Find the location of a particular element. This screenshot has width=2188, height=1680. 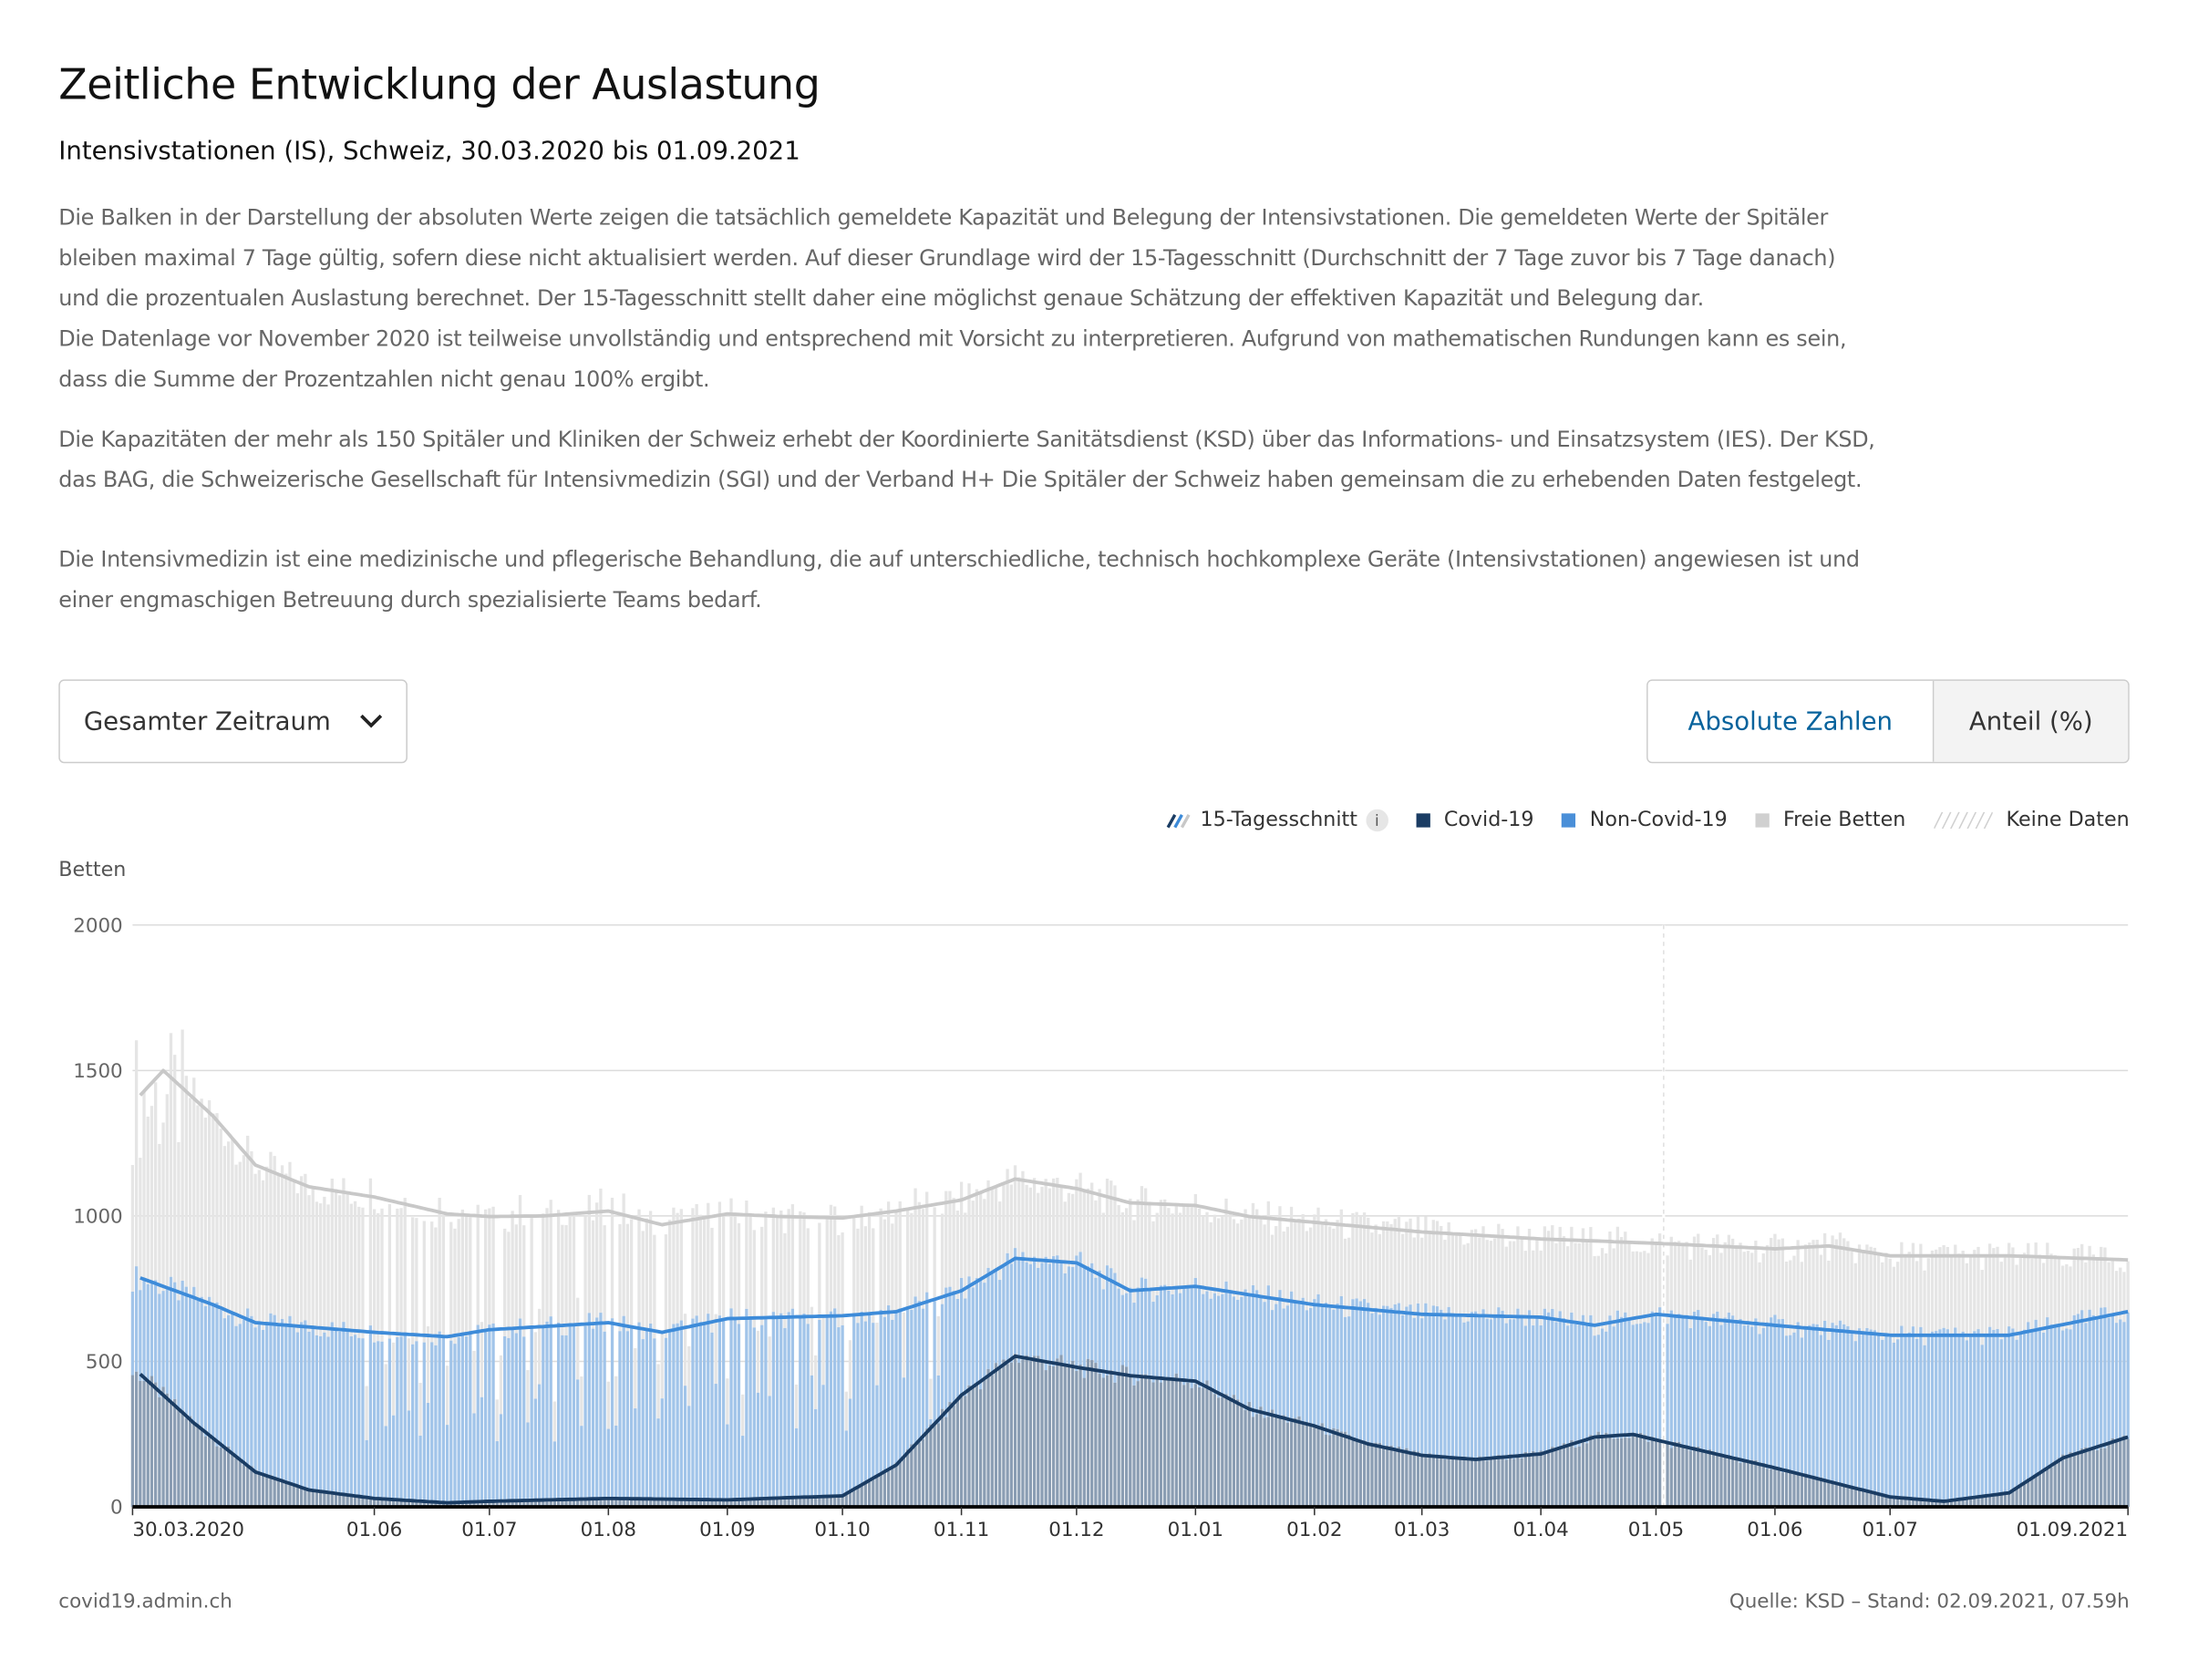

x-tick-label: 01.11 is located at coordinates (961, 1530).